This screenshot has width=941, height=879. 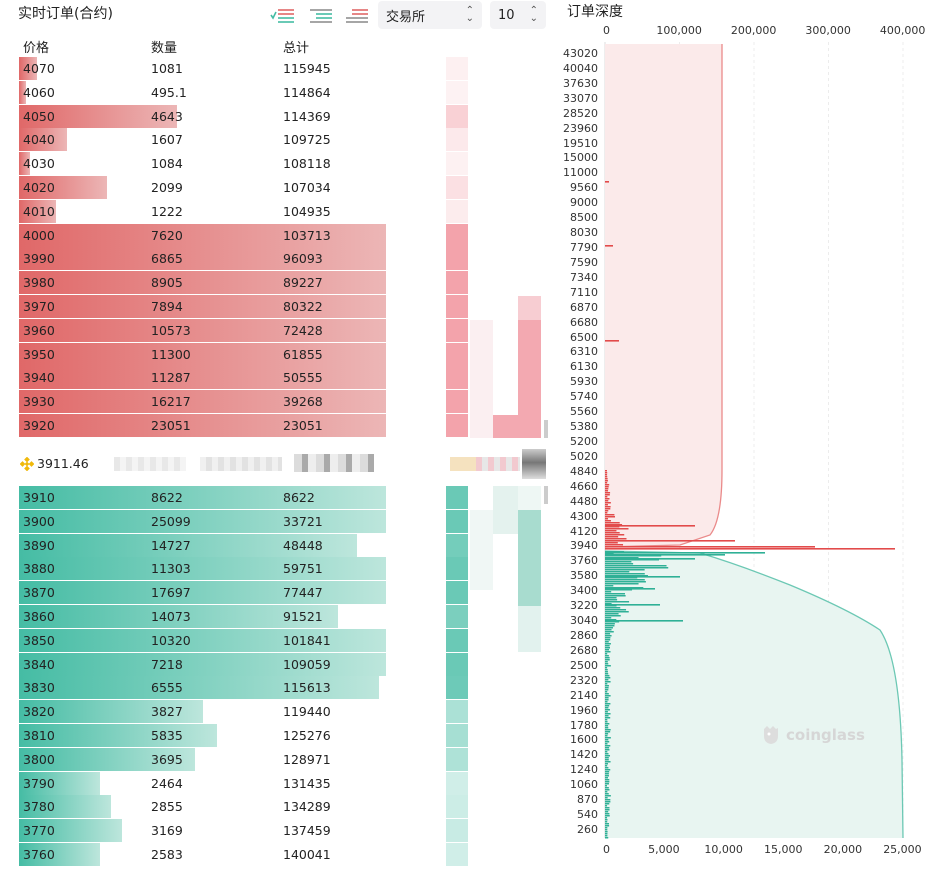 What do you see at coordinates (167, 306) in the screenshot?
I see `ask-qty: 7894` at bounding box center [167, 306].